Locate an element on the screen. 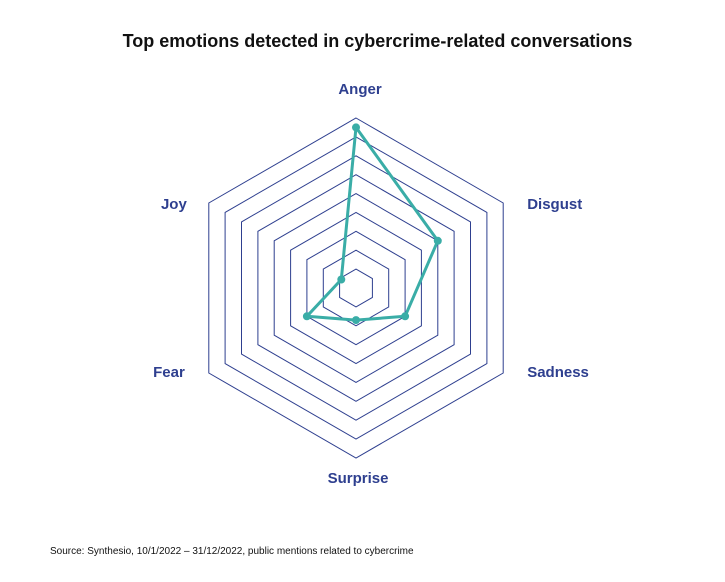  radar-series is located at coordinates (372, 224).